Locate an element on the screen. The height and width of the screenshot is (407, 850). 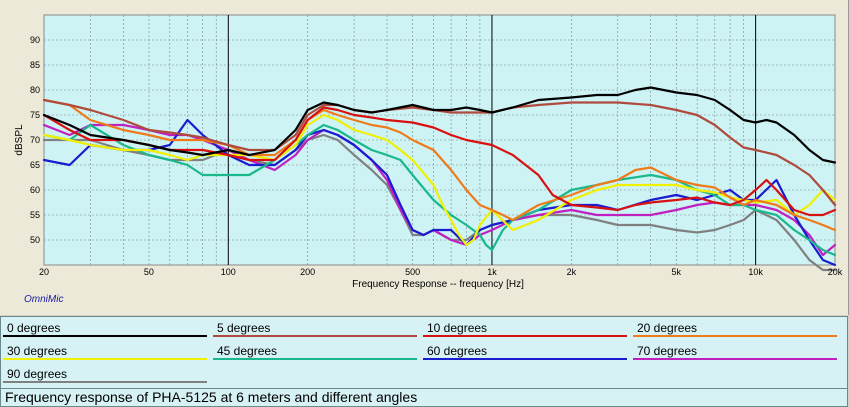
y-tick-label: 75 is located at coordinates (35, 115).